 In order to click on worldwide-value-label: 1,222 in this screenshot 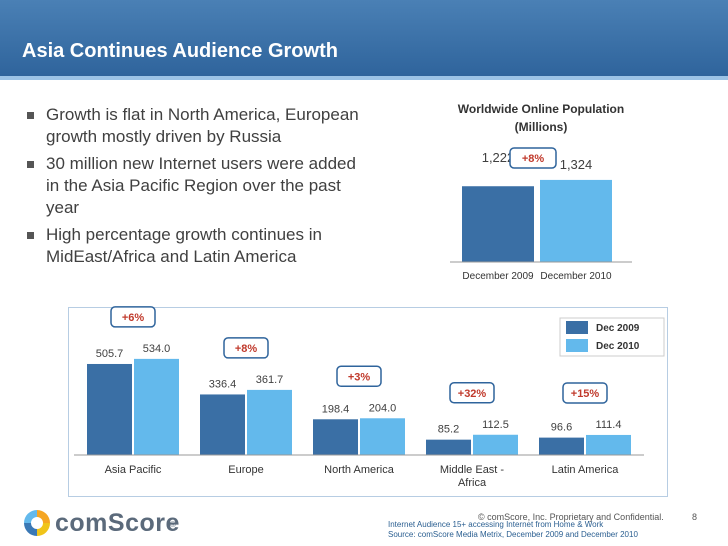, I will do `click(498, 157)`.